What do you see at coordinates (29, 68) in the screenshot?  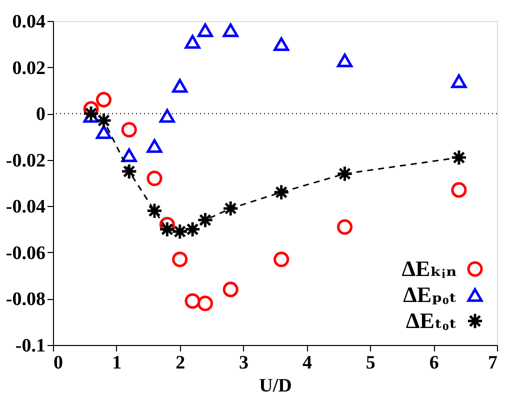 I see `y-tick-label: 0.02` at bounding box center [29, 68].